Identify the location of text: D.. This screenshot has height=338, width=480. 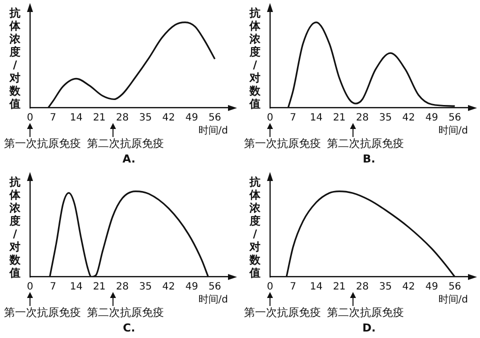
(369, 327).